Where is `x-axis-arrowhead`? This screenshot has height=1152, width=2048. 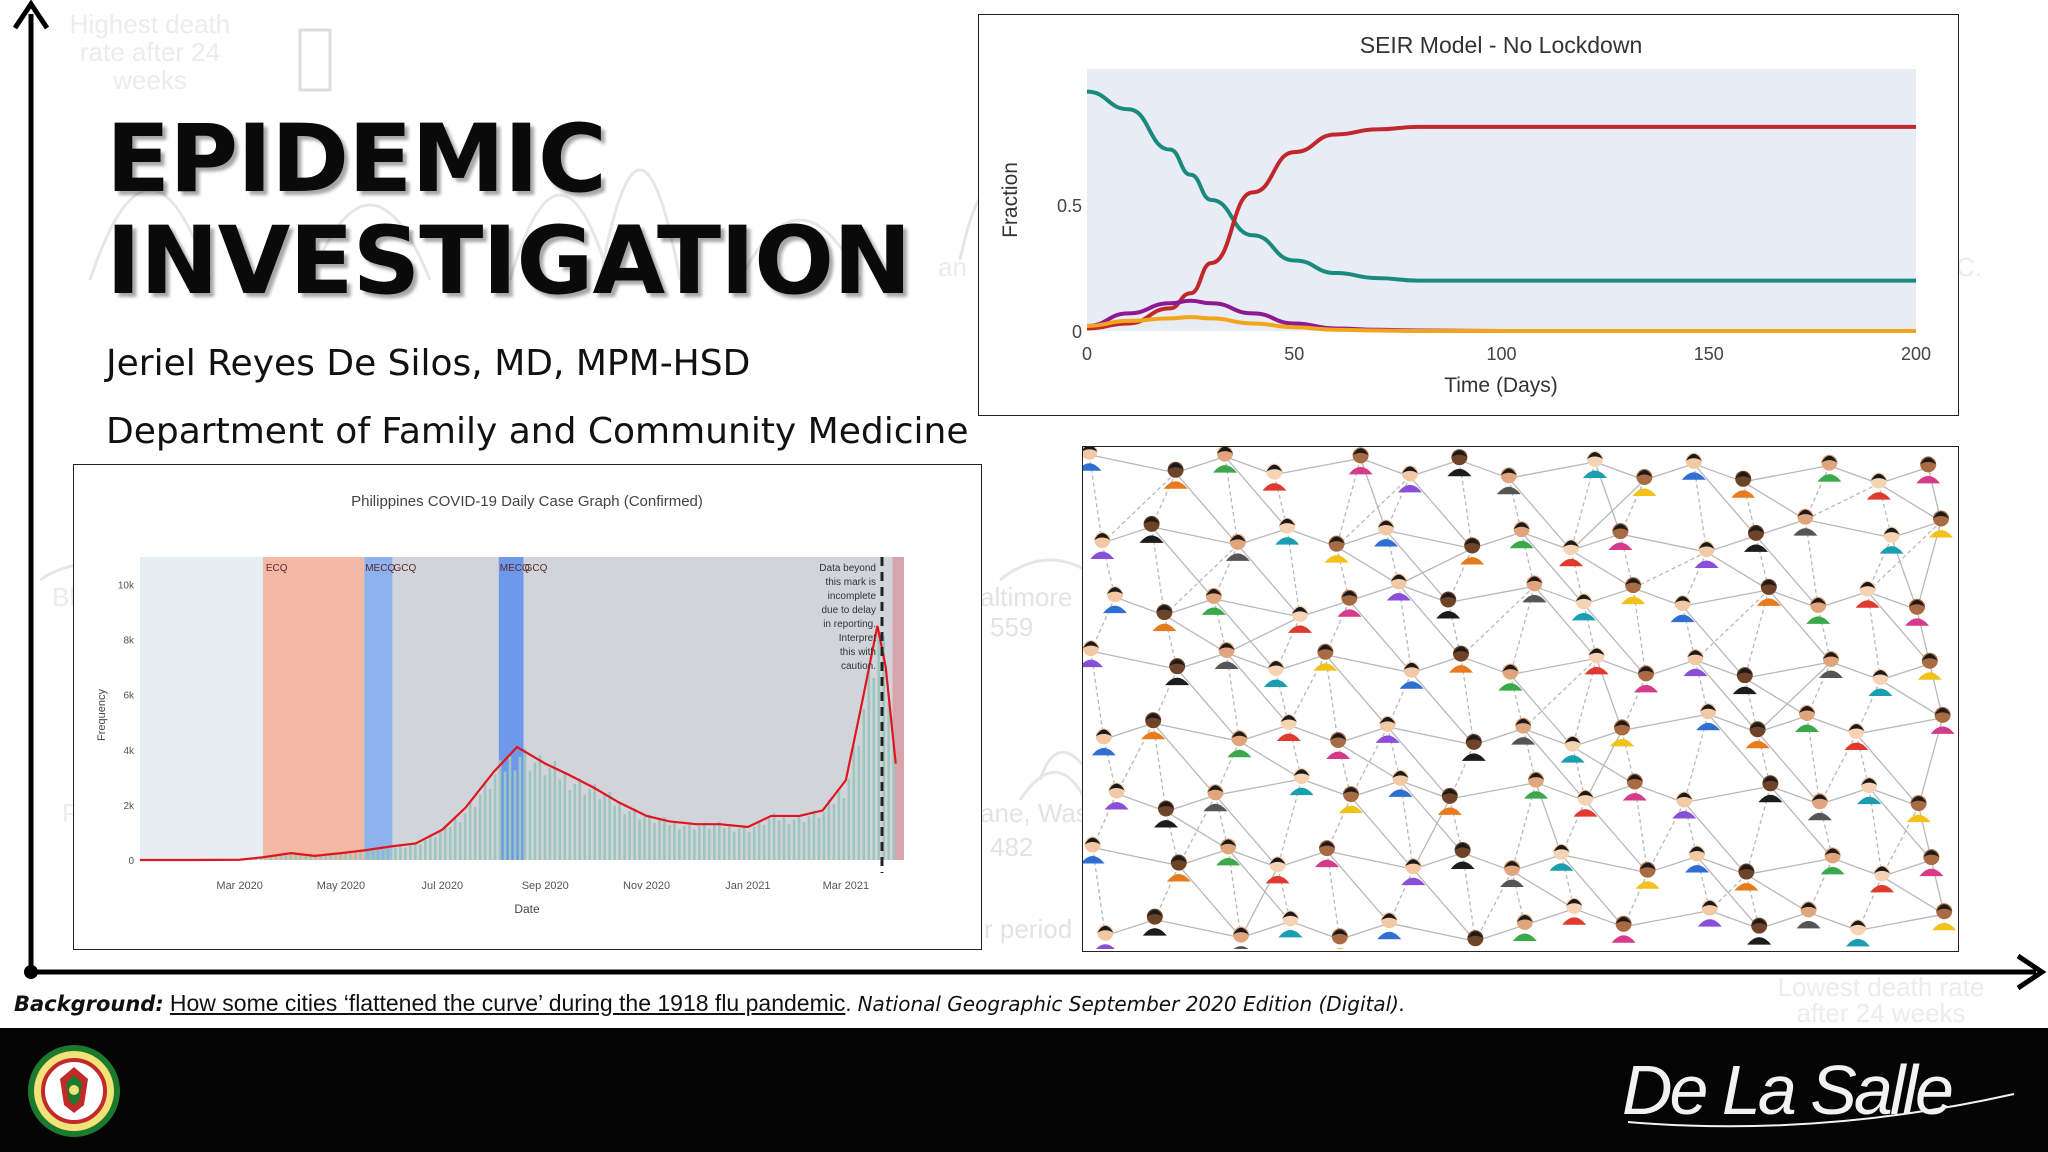
x-axis-arrowhead is located at coordinates (2031, 972).